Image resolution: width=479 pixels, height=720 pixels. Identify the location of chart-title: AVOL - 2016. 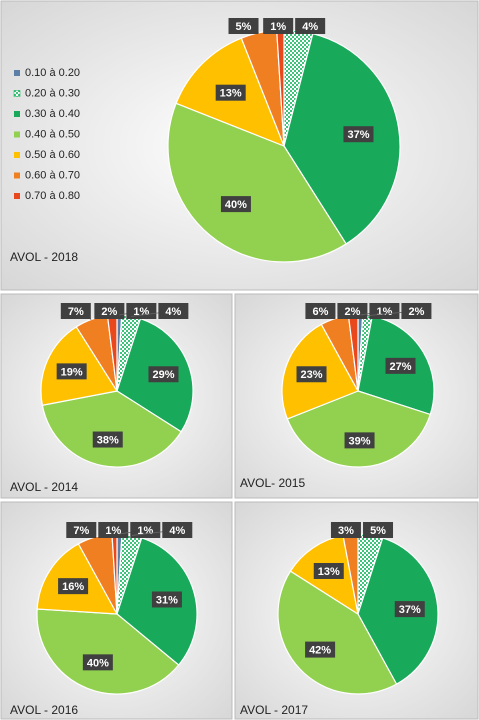
(44, 710).